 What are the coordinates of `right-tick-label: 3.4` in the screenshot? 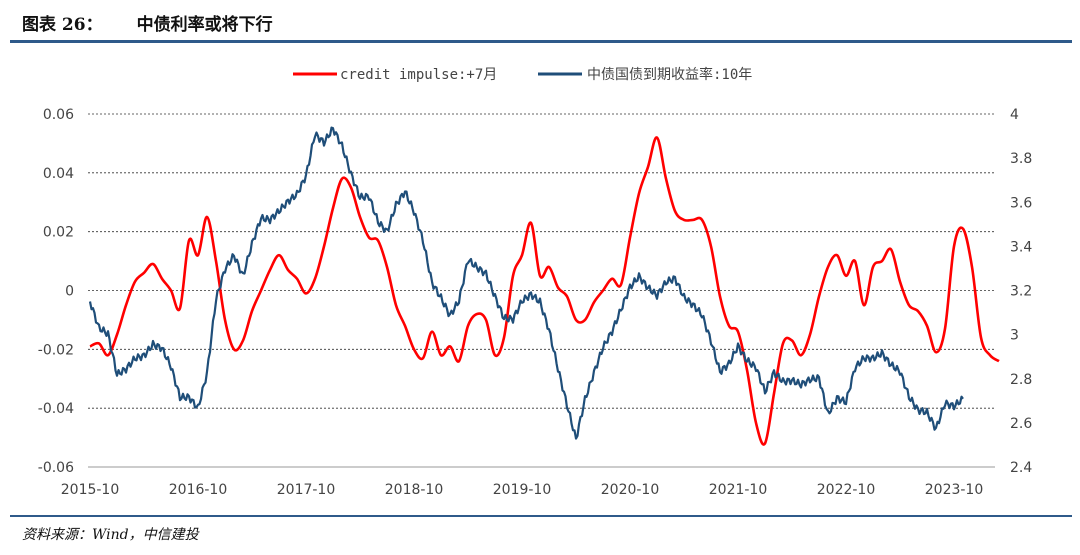 It's located at (1021, 247).